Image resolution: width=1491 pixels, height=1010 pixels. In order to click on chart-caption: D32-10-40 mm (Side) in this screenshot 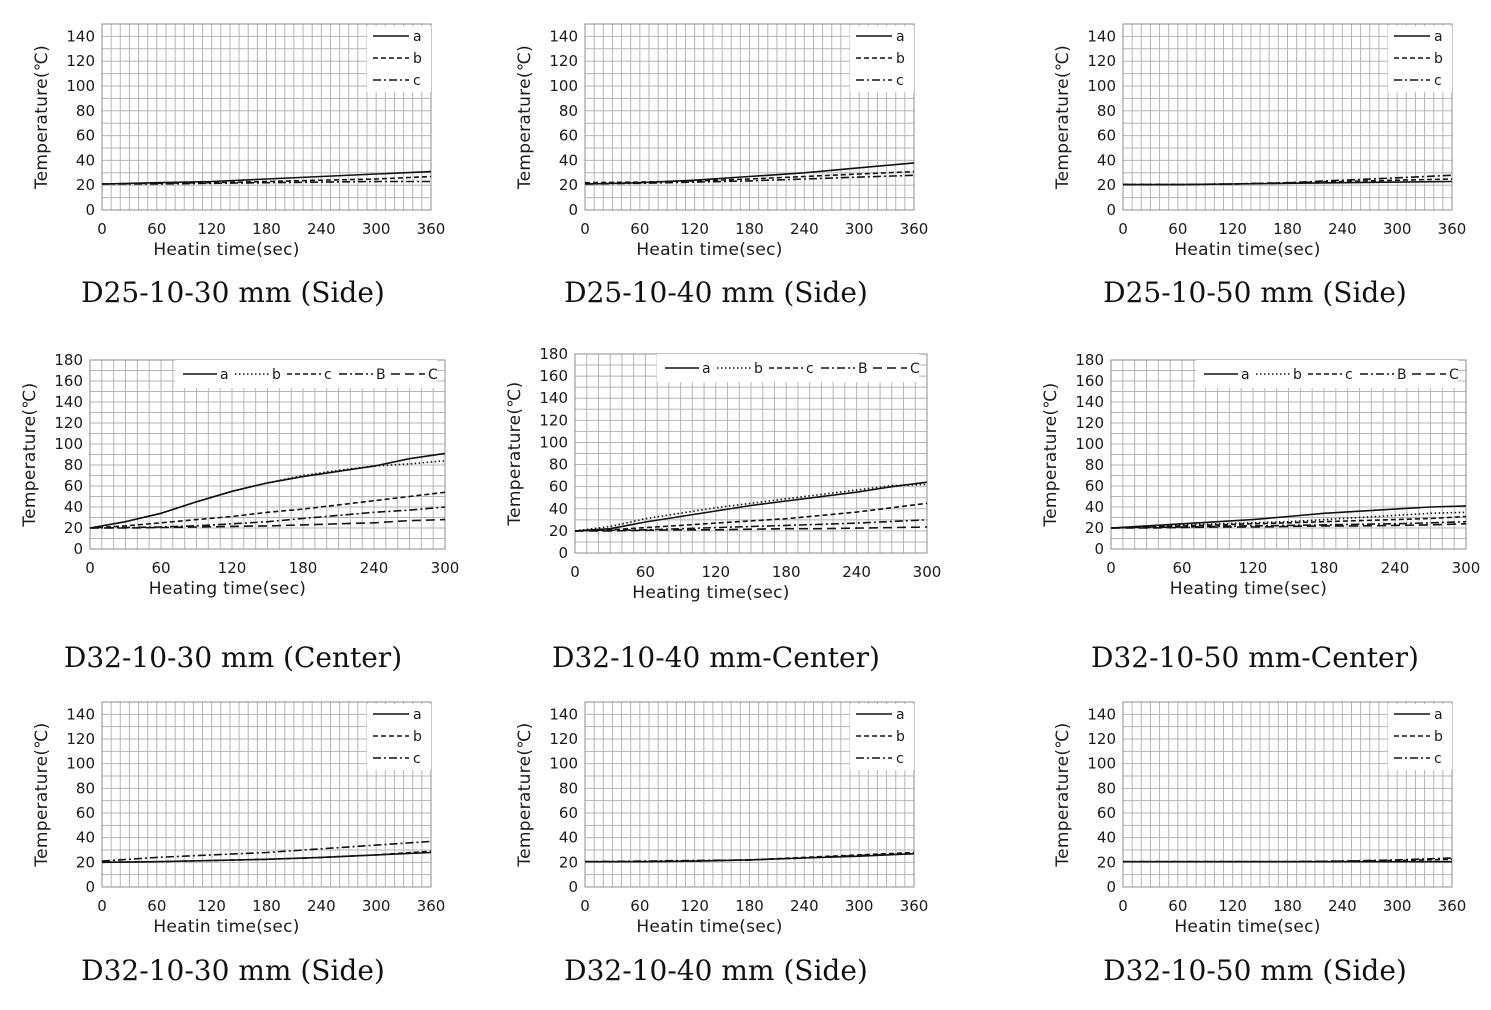, I will do `click(716, 970)`.